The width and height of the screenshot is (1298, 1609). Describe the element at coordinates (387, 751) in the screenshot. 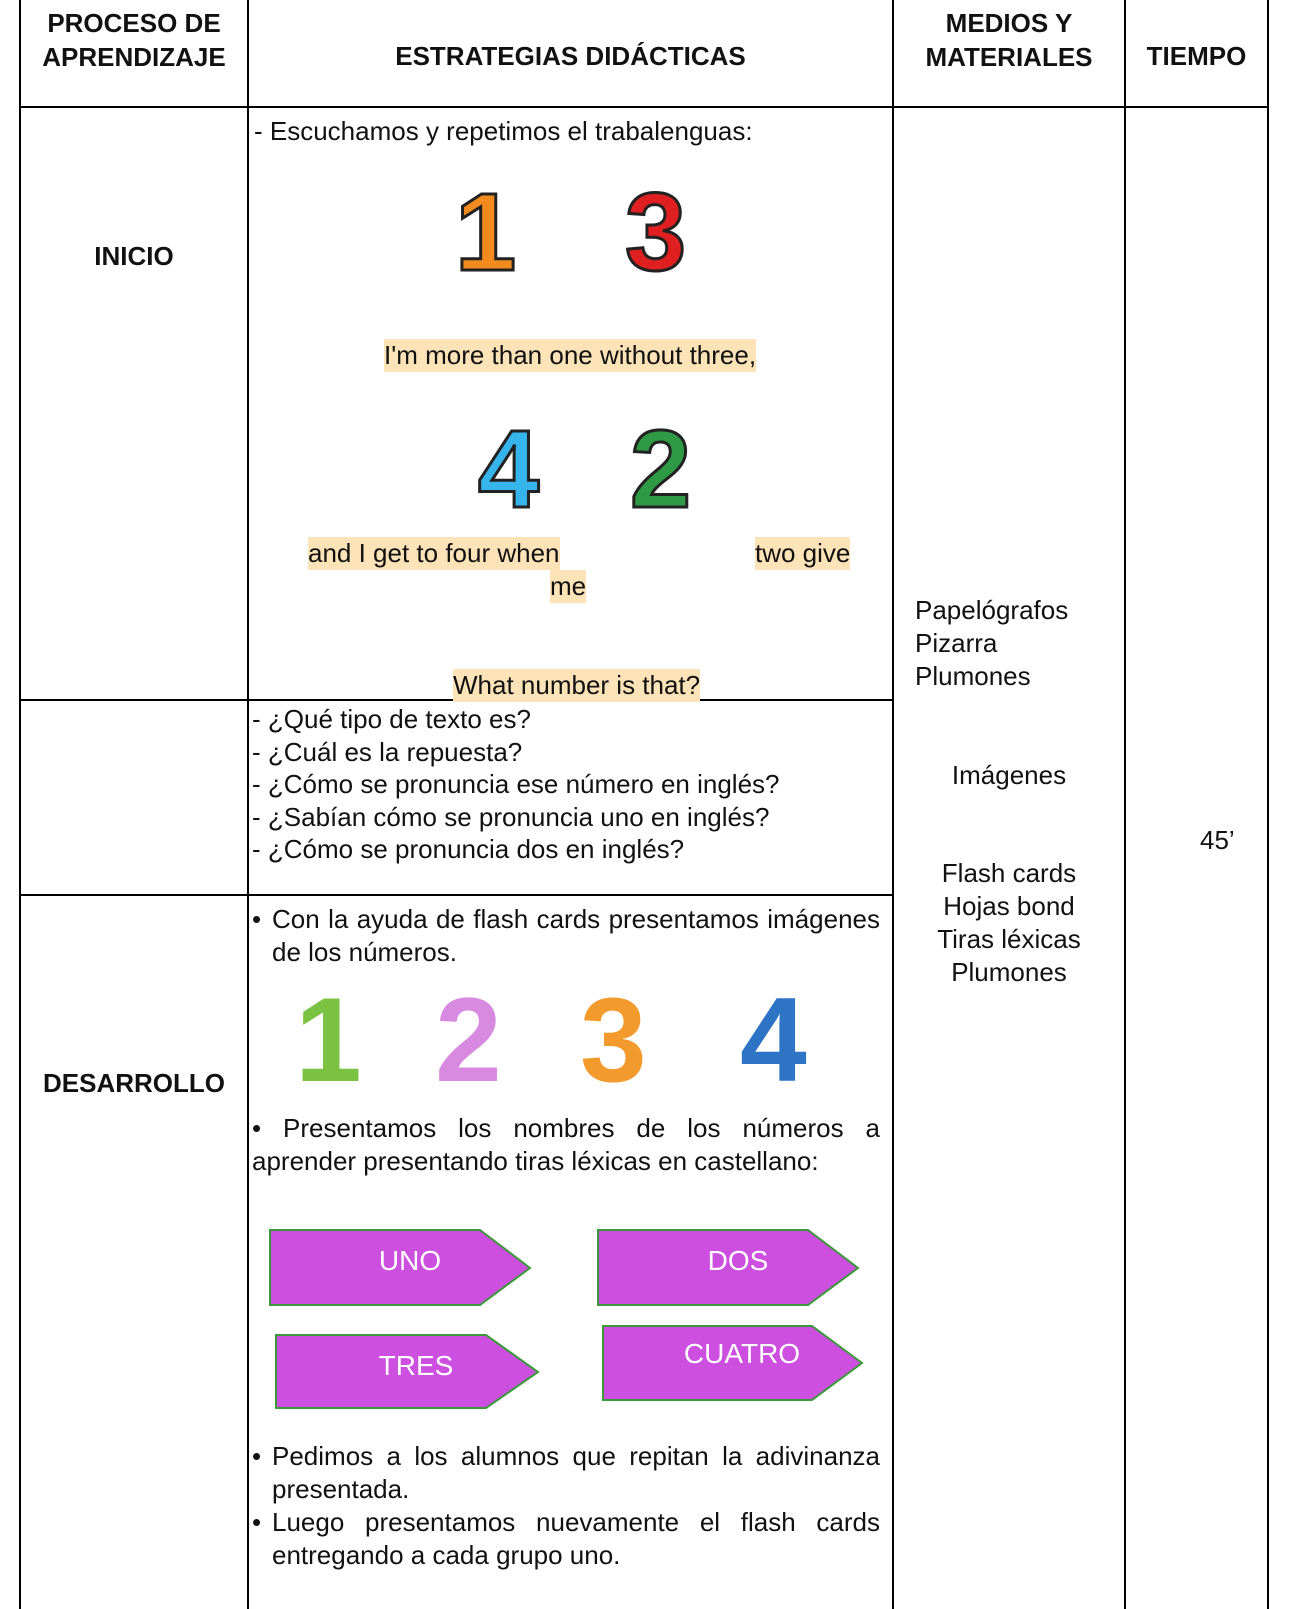

I see `question: - ¿Cuál es la repuesta?` at that location.